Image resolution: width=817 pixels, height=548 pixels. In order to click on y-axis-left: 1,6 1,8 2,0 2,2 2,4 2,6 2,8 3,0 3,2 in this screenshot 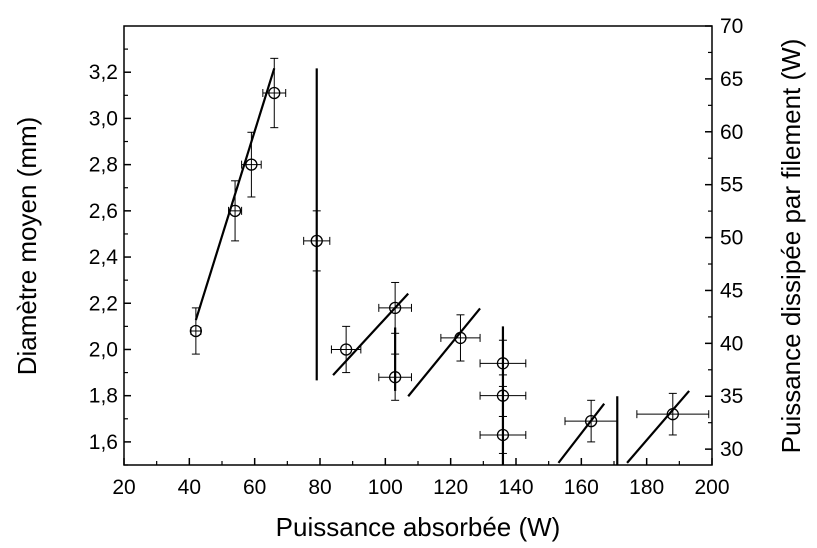, I will do `click(110, 257)`.